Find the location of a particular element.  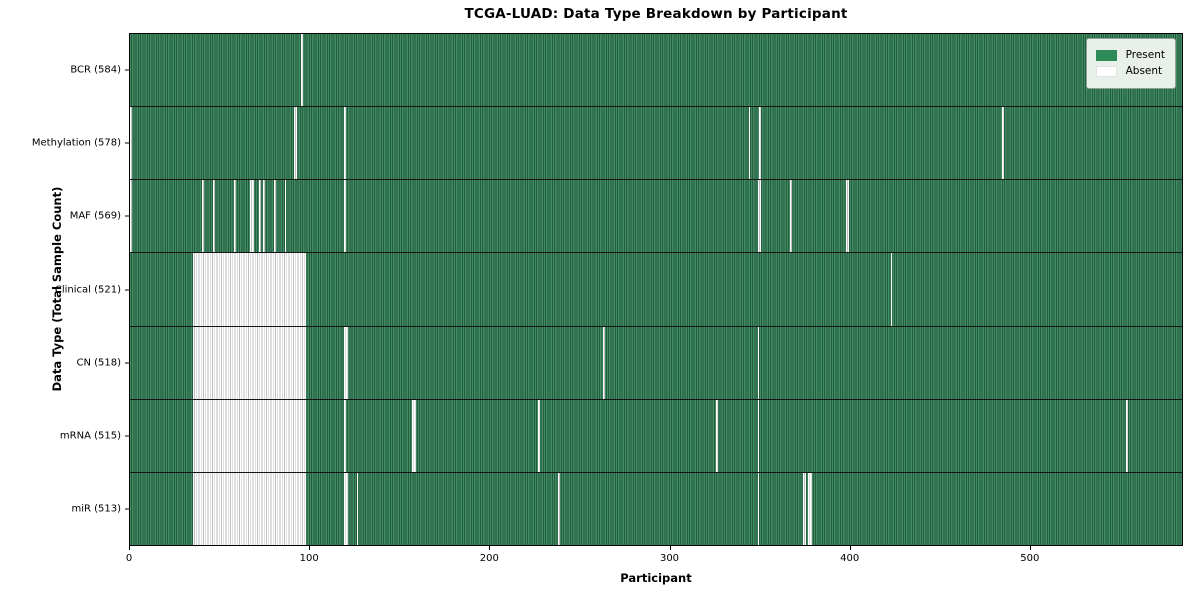

present-swatch-icon is located at coordinates (1106, 55).